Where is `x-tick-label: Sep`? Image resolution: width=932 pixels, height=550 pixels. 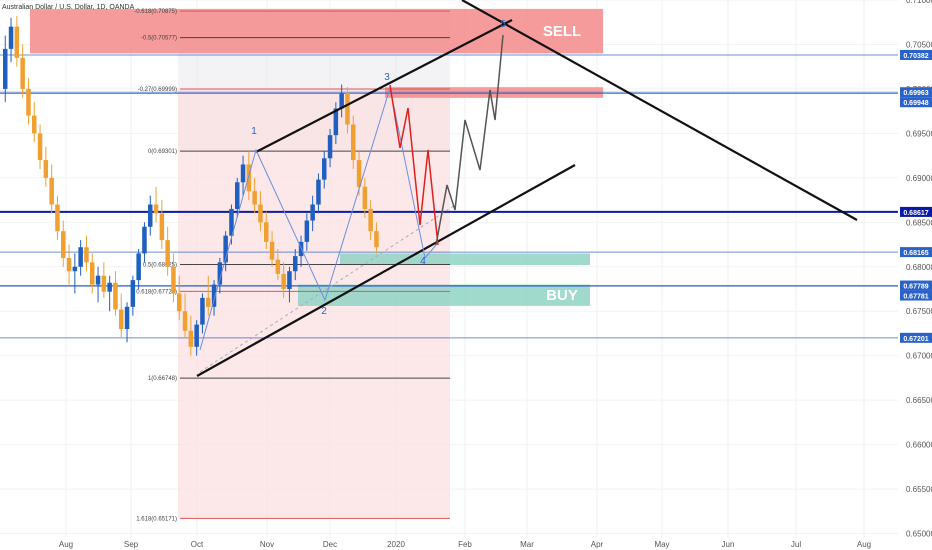 x-tick-label: Sep is located at coordinates (131, 544).